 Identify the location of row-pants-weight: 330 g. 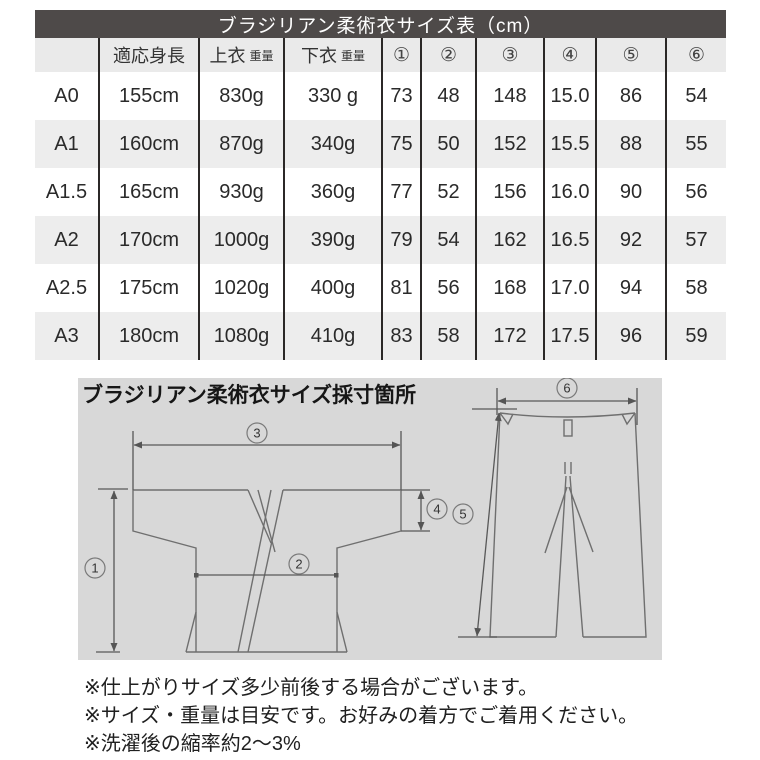
(332, 96).